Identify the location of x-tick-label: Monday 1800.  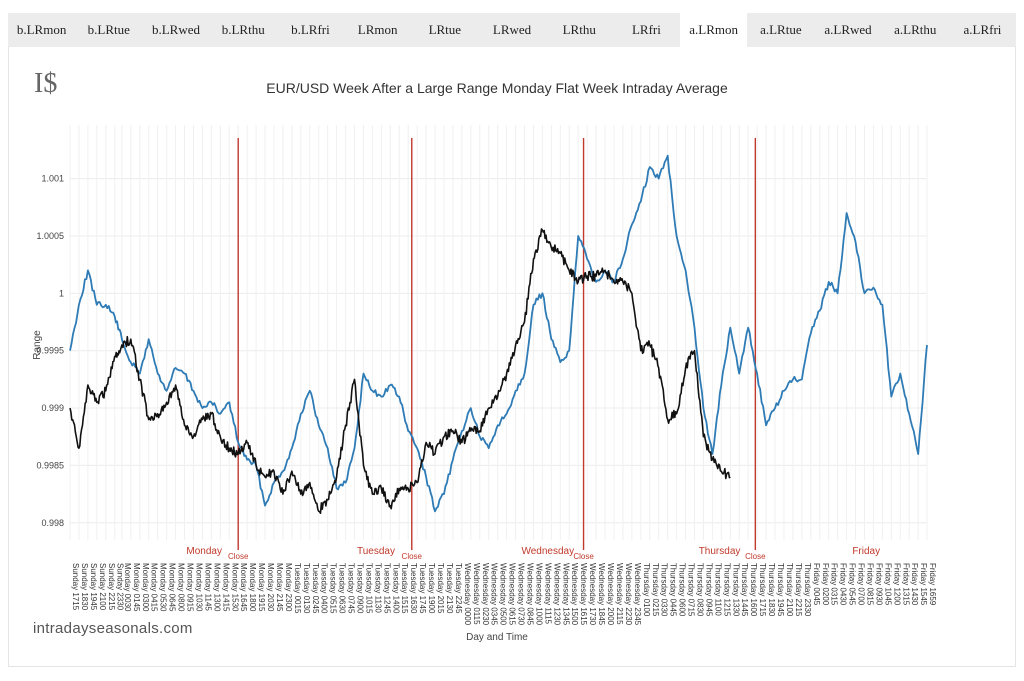
(252, 587).